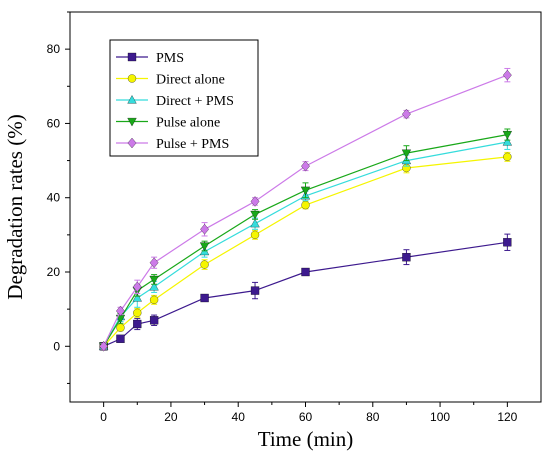 This screenshot has height=455, width=550. What do you see at coordinates (54, 49) in the screenshot?
I see `y-tick-label: 80` at bounding box center [54, 49].